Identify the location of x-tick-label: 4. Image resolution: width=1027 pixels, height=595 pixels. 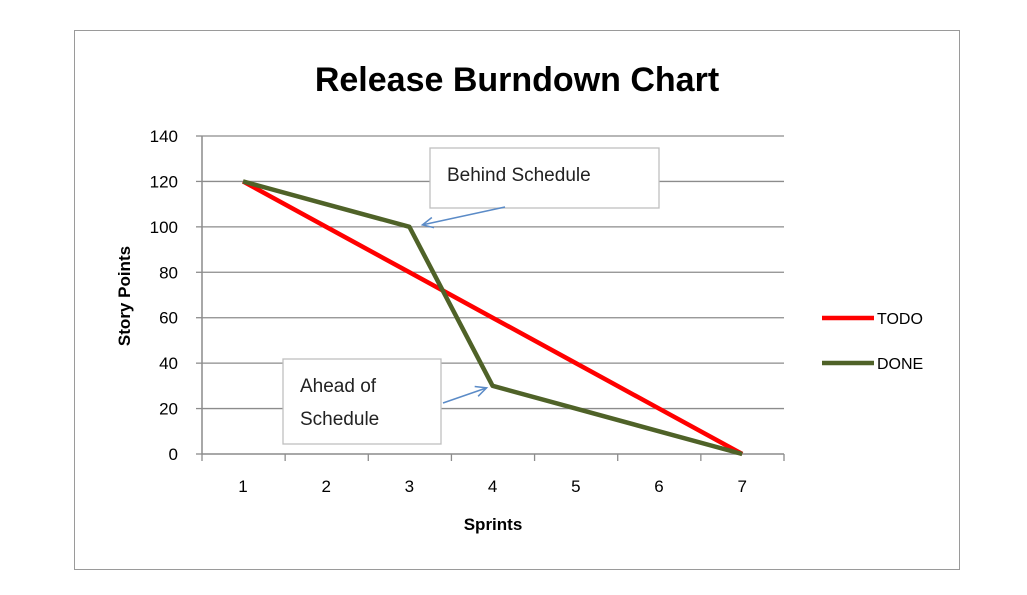
(492, 486).